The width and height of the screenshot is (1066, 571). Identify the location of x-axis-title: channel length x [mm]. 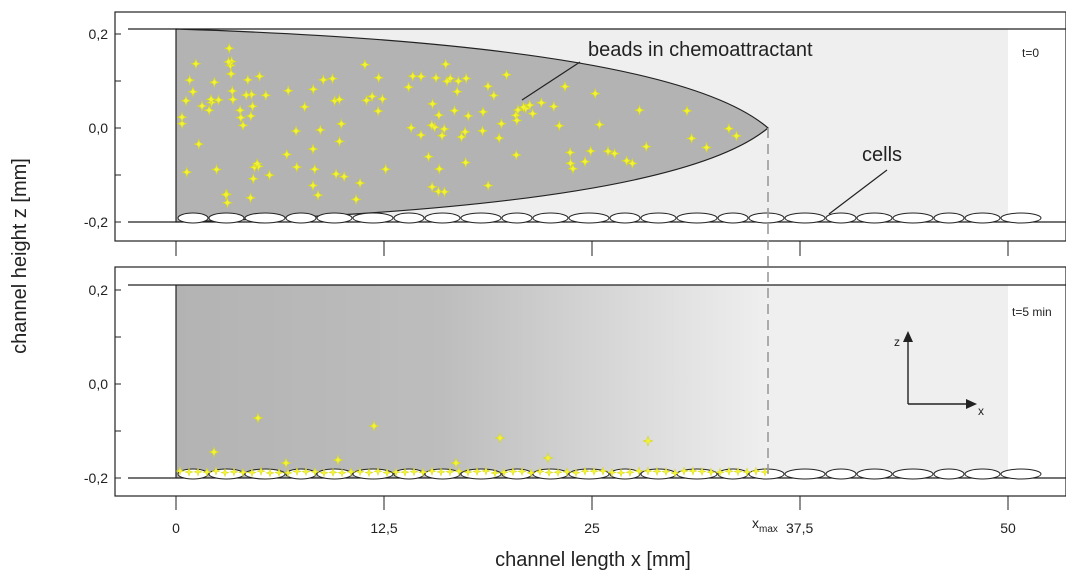
(593, 560).